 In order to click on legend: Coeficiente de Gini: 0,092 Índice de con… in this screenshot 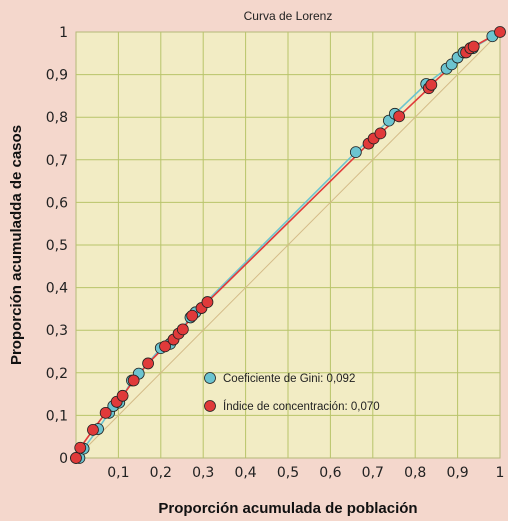, I will do `click(292, 392)`.